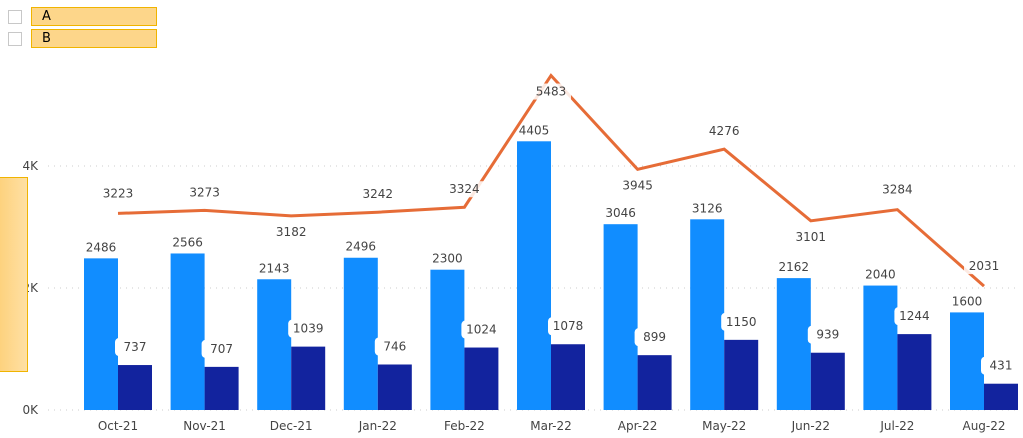 The height and width of the screenshot is (438, 1023). Describe the element at coordinates (896, 426) in the screenshot. I see `x-tick-label: Jul-22` at that location.